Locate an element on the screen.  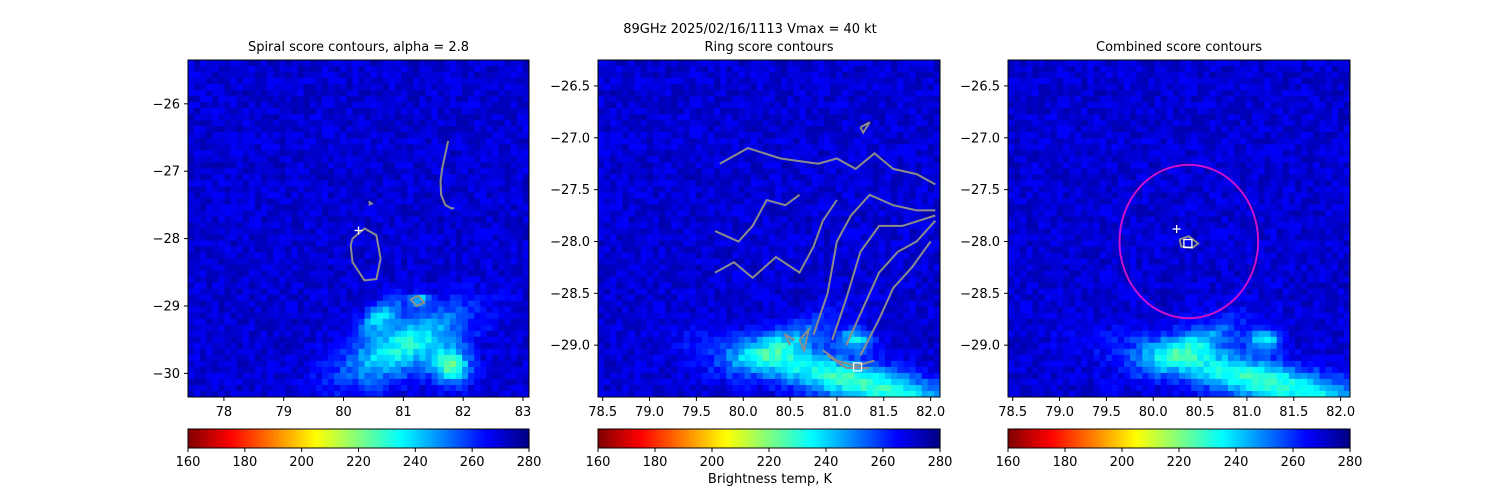
y-tick-label: −27 is located at coordinates (166, 172).